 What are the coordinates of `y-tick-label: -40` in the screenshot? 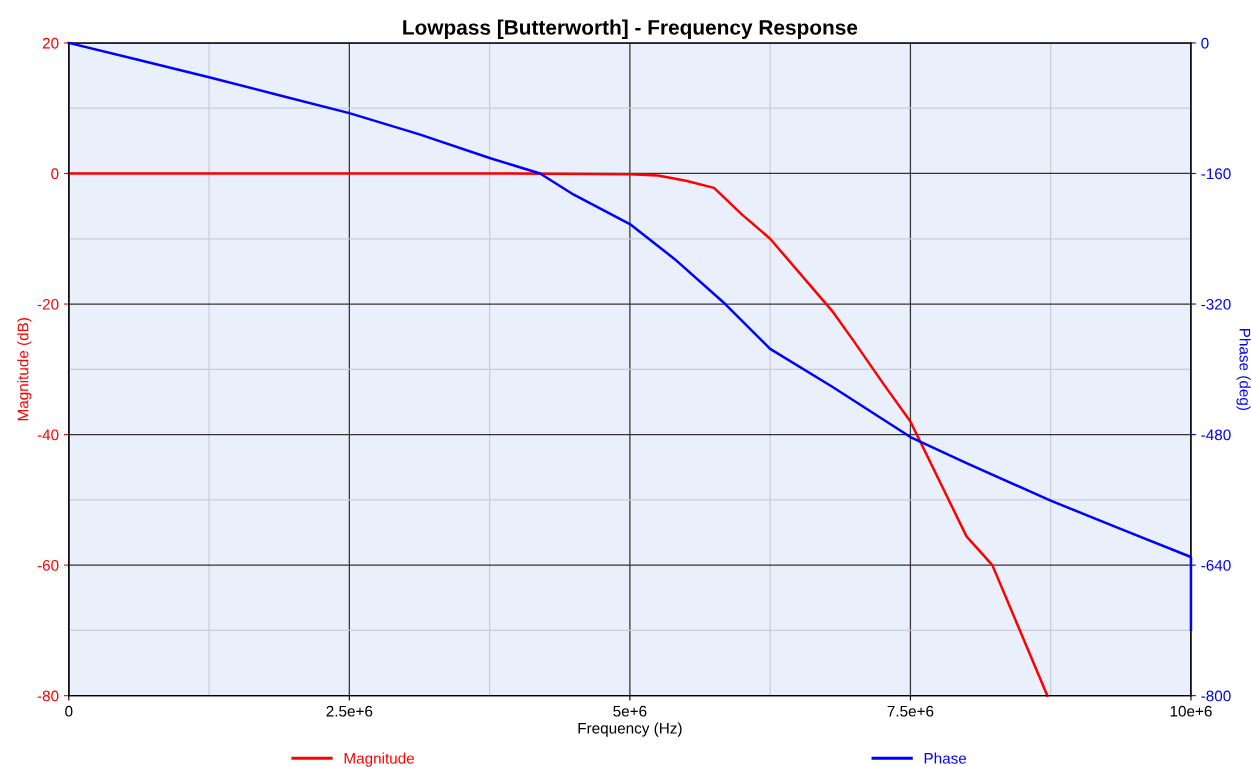 It's located at (48, 435).